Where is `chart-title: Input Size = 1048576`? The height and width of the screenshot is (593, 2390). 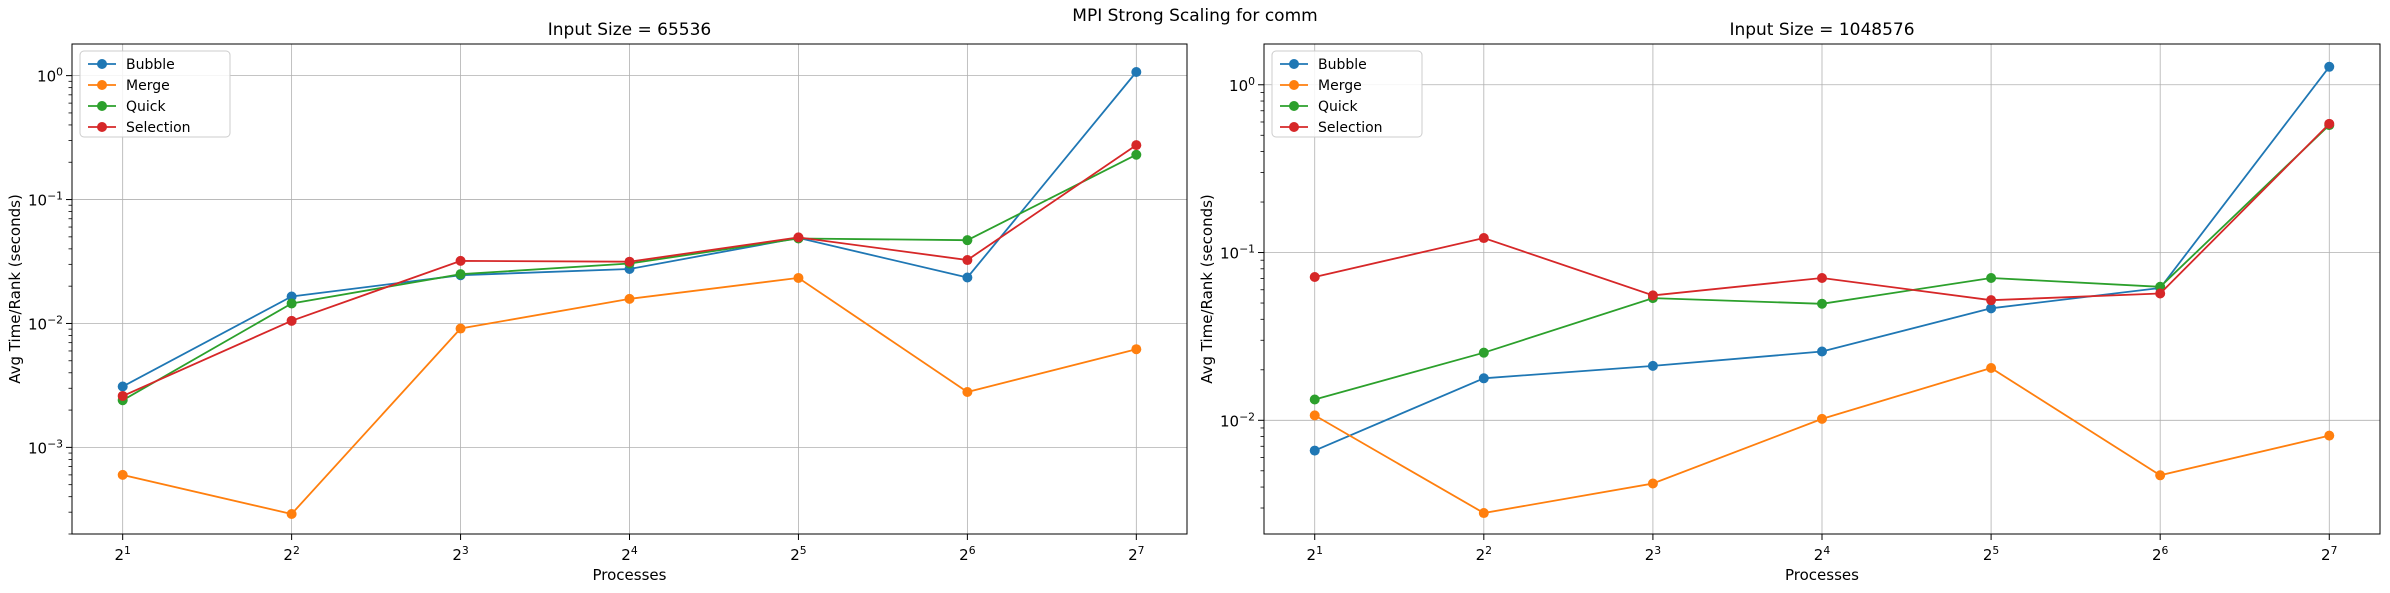 chart-title: Input Size = 1048576 is located at coordinates (1821, 30).